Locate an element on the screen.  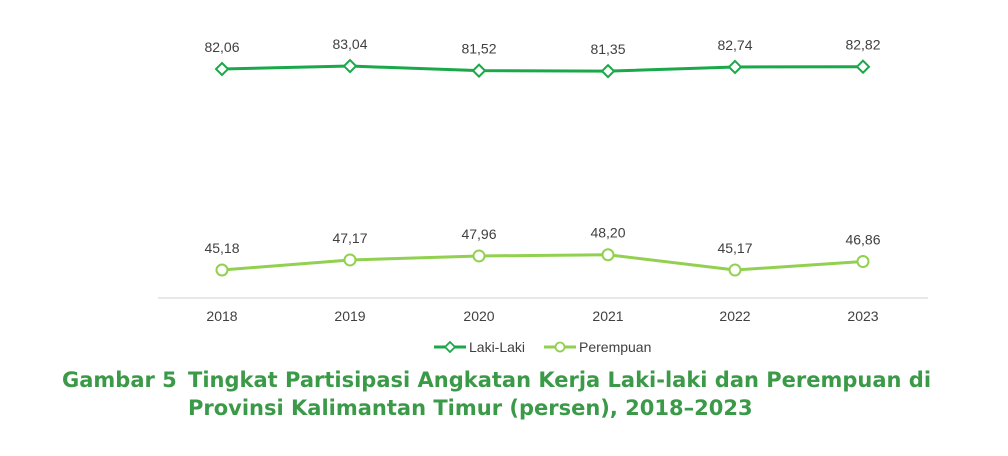
data-label-laki-laki-2019: 83,04 is located at coordinates (349, 44).